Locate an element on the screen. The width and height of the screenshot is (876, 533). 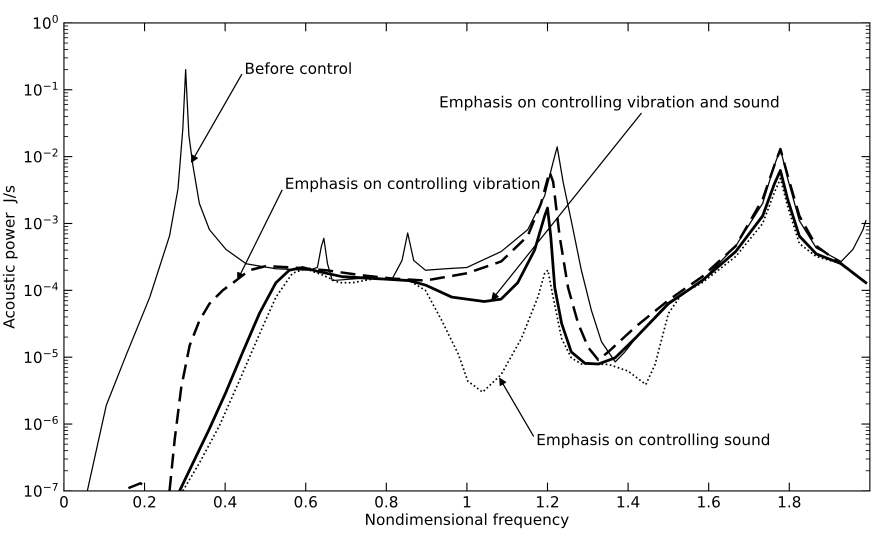
annotation: Before control is located at coordinates (298, 68).